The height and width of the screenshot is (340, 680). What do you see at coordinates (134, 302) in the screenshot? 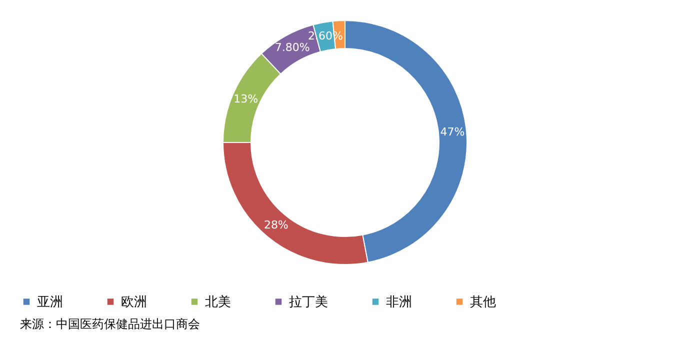
I see `legend-label: 欧洲` at bounding box center [134, 302].